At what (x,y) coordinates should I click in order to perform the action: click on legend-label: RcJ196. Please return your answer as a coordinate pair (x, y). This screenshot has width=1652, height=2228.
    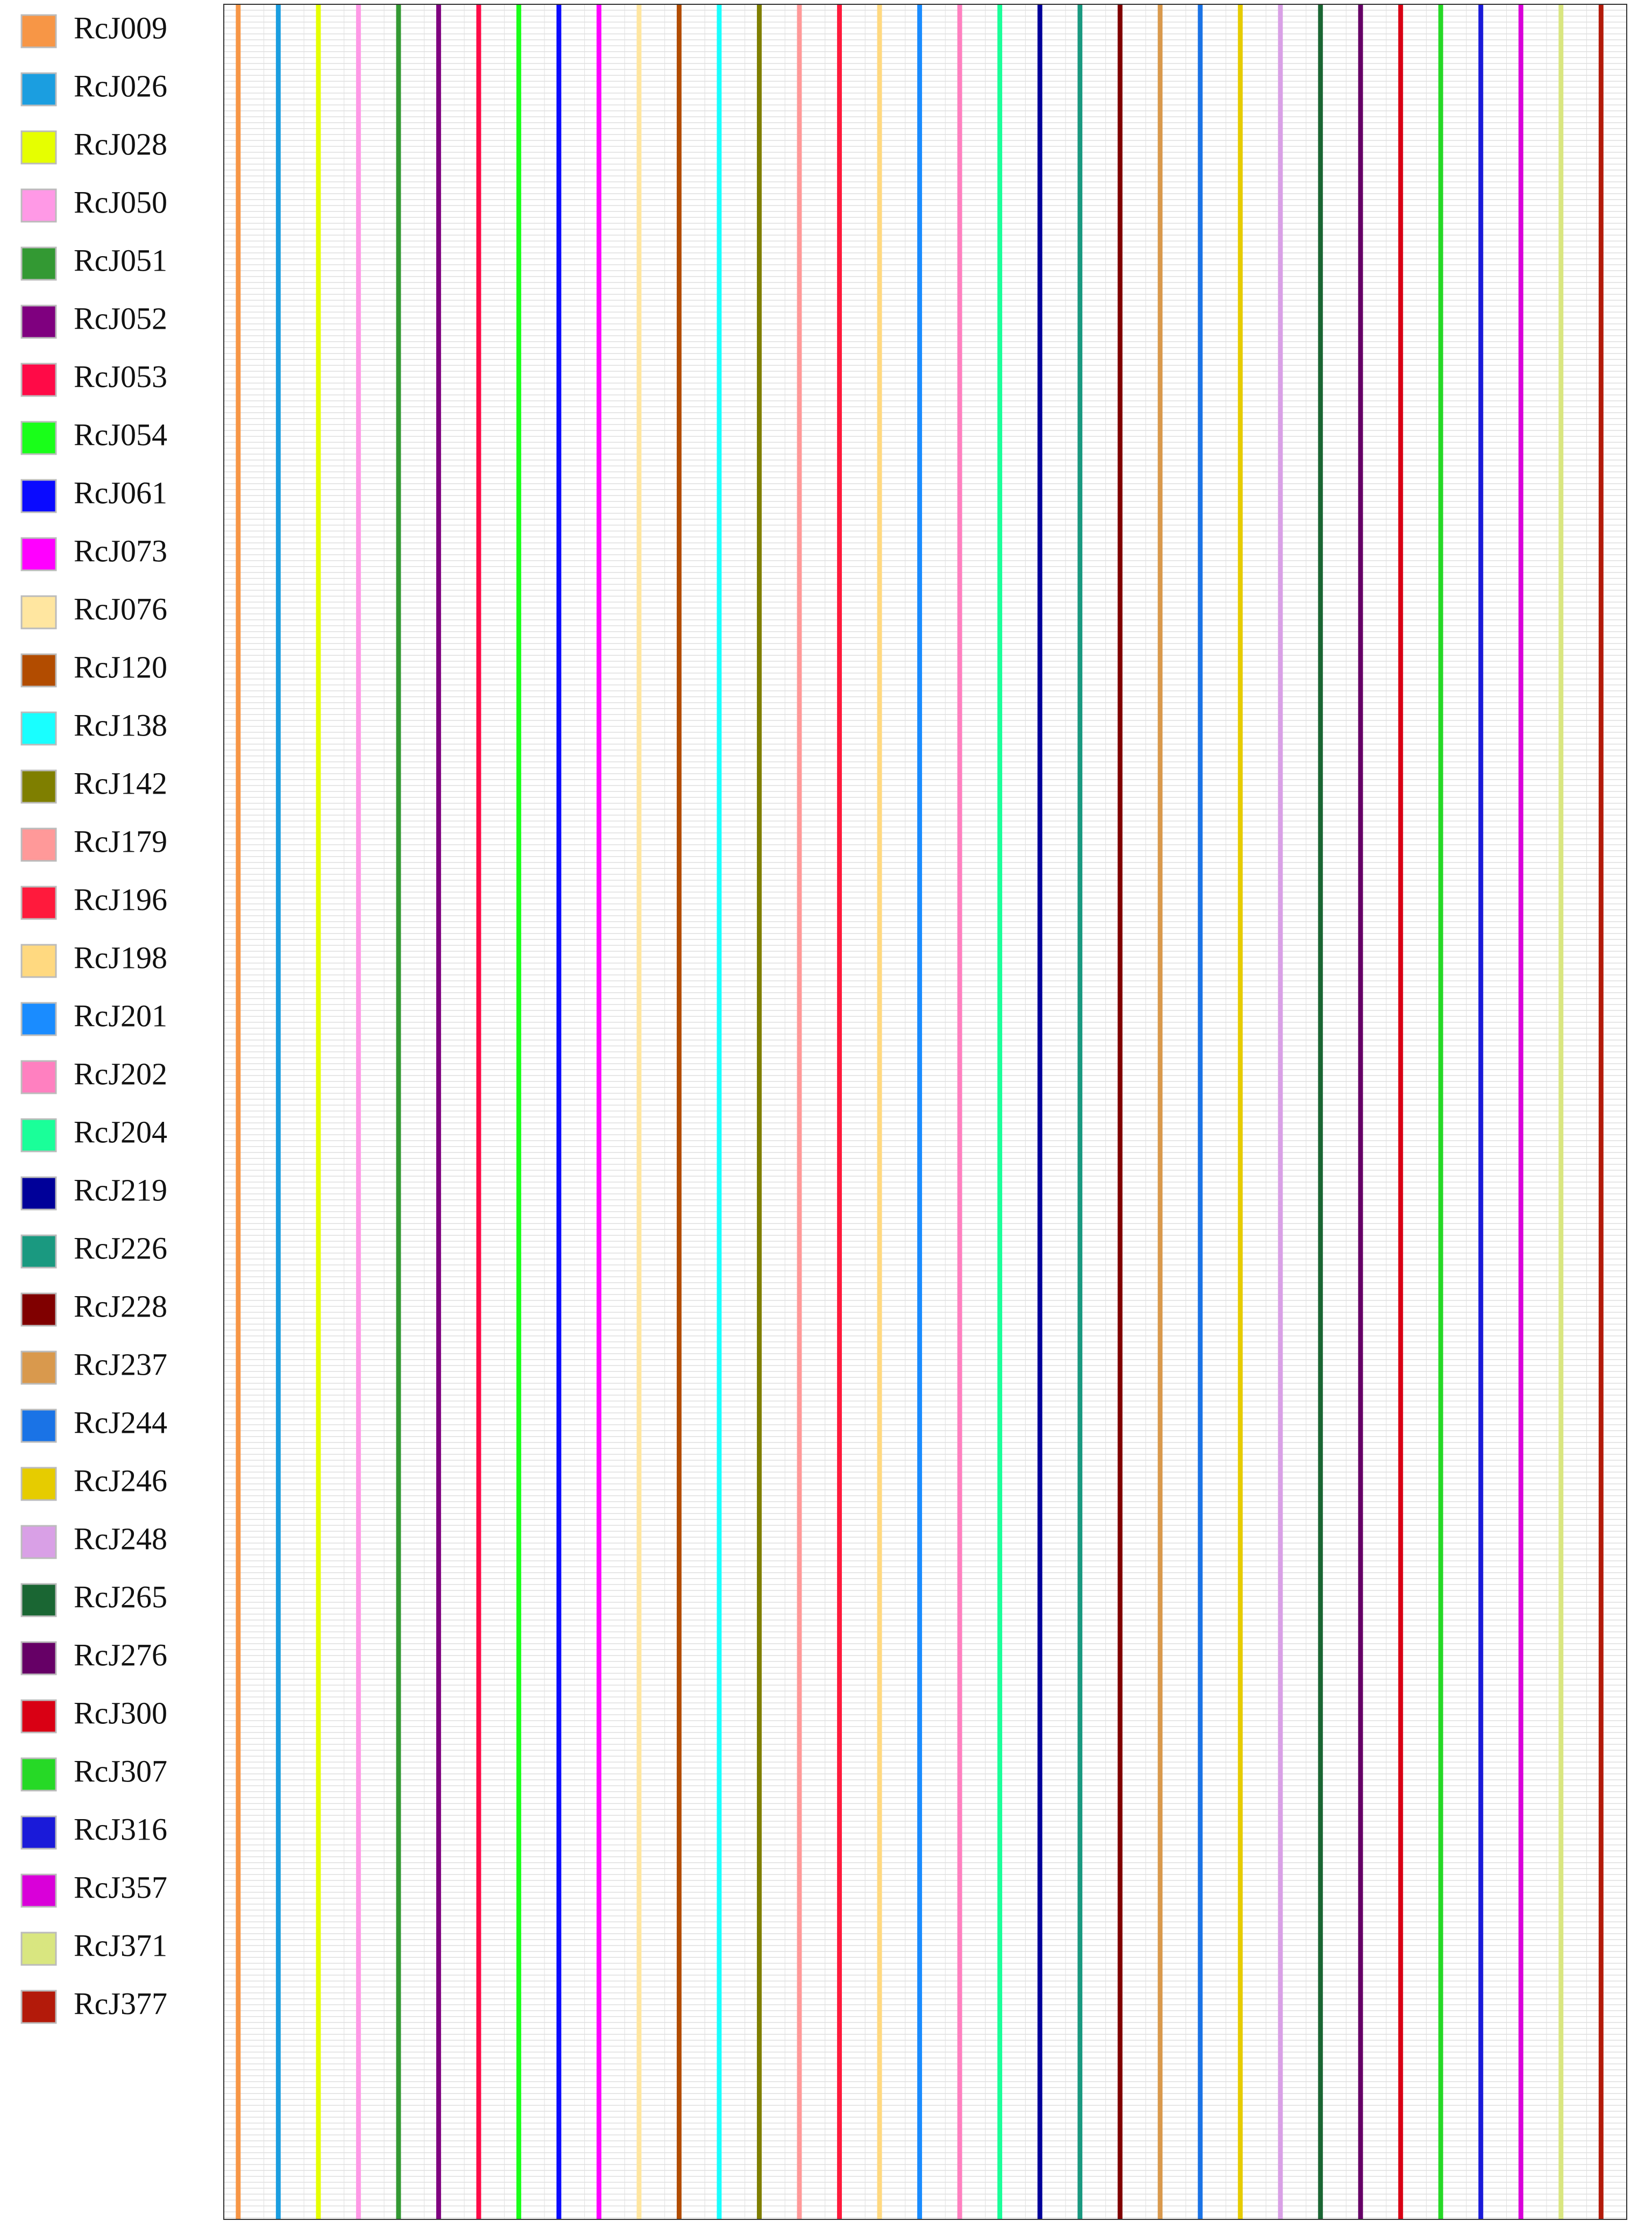
    Looking at the image, I should click on (120, 900).